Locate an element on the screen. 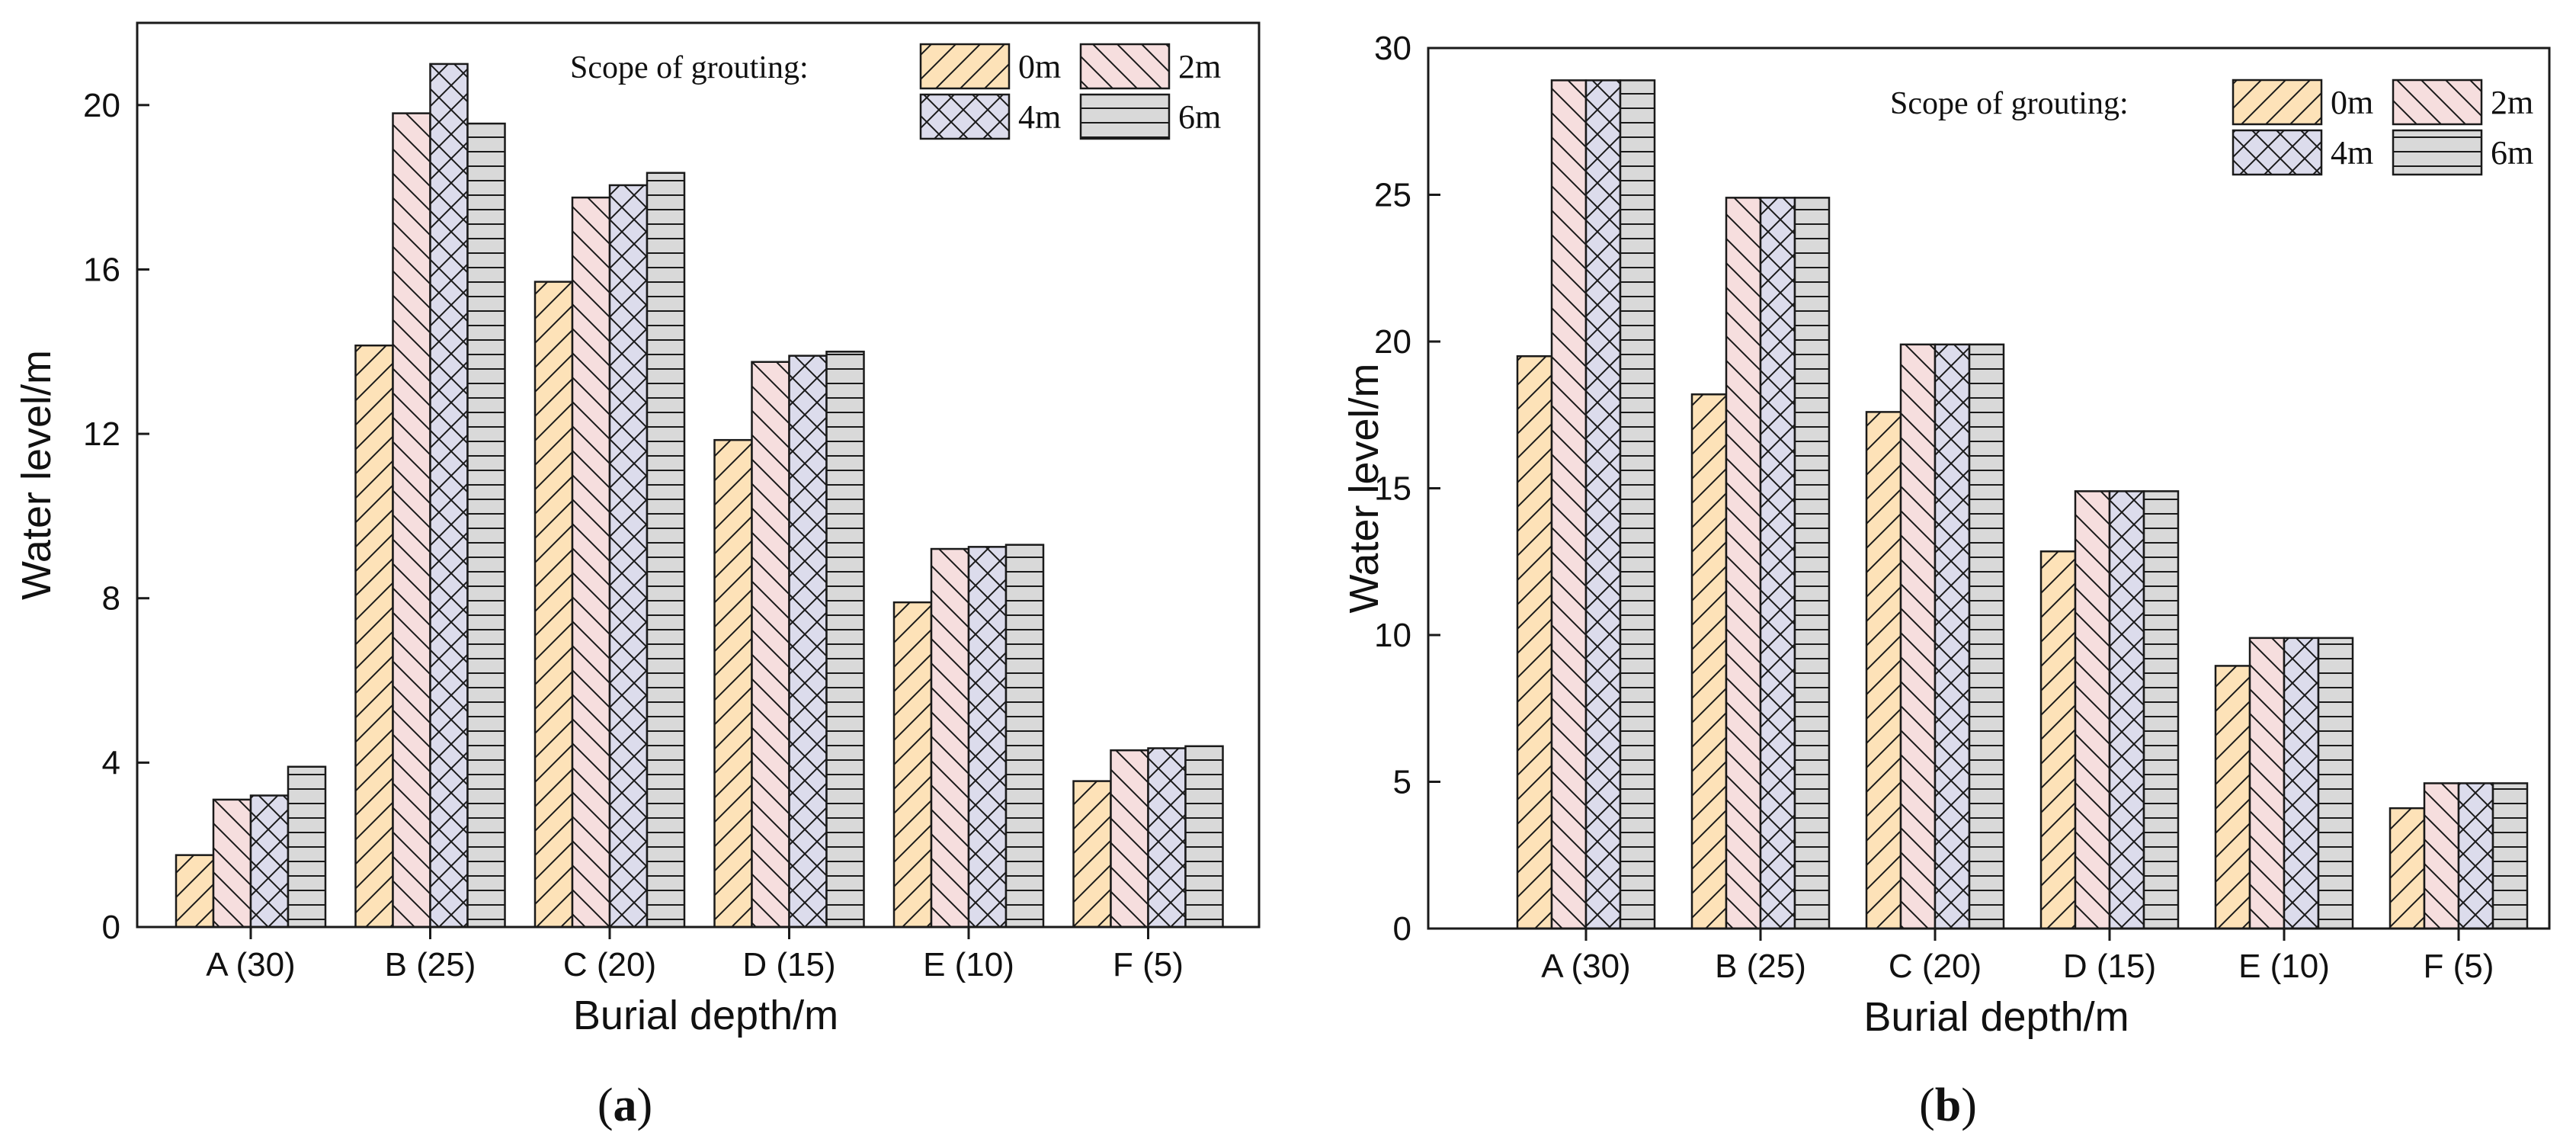  panel-label: (b) is located at coordinates (1948, 1105).